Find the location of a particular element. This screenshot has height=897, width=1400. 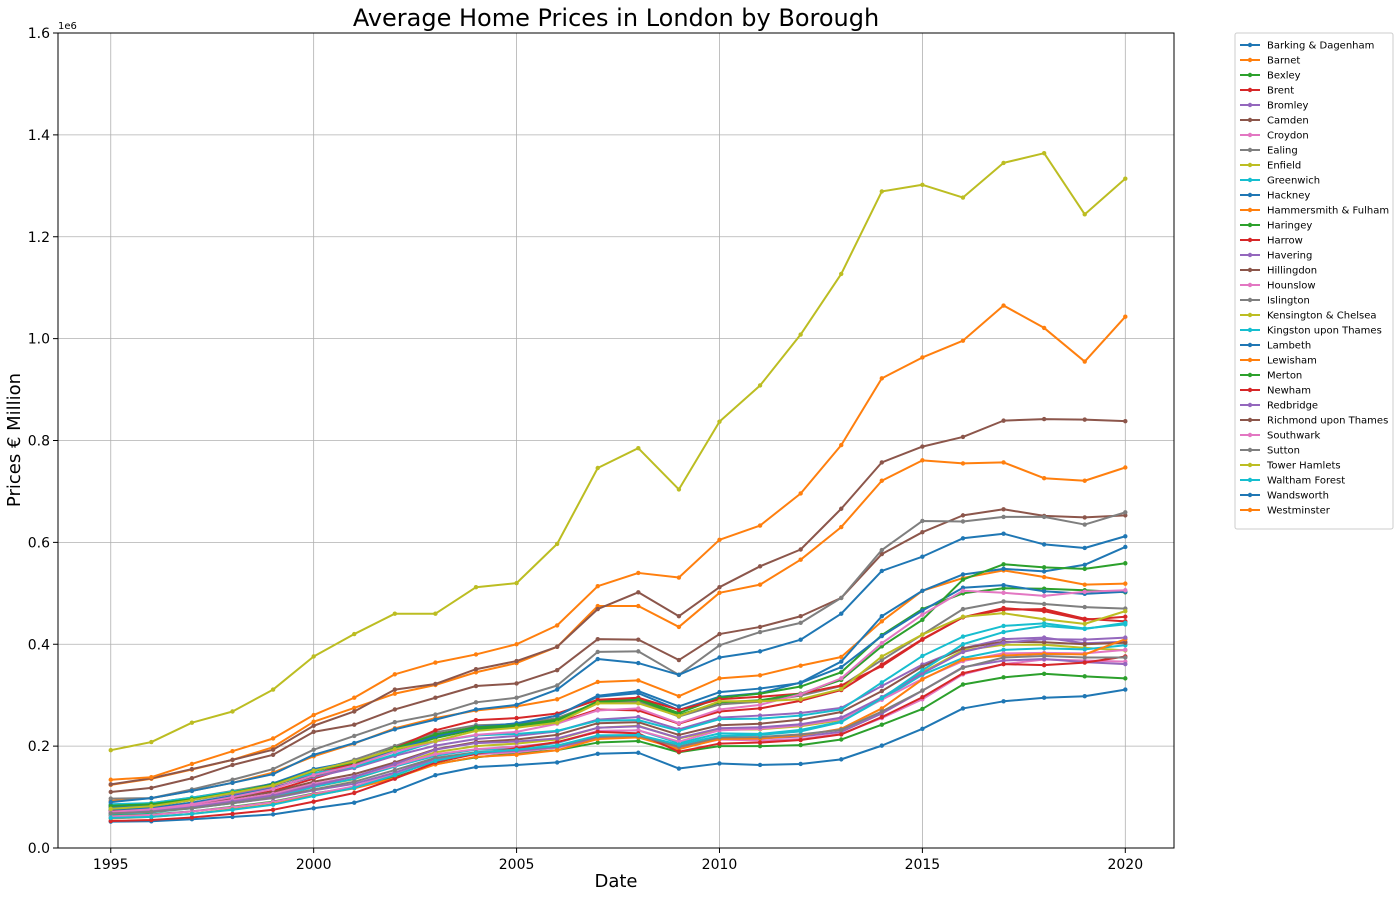

legend-item: Southwark is located at coordinates (1280, 436).